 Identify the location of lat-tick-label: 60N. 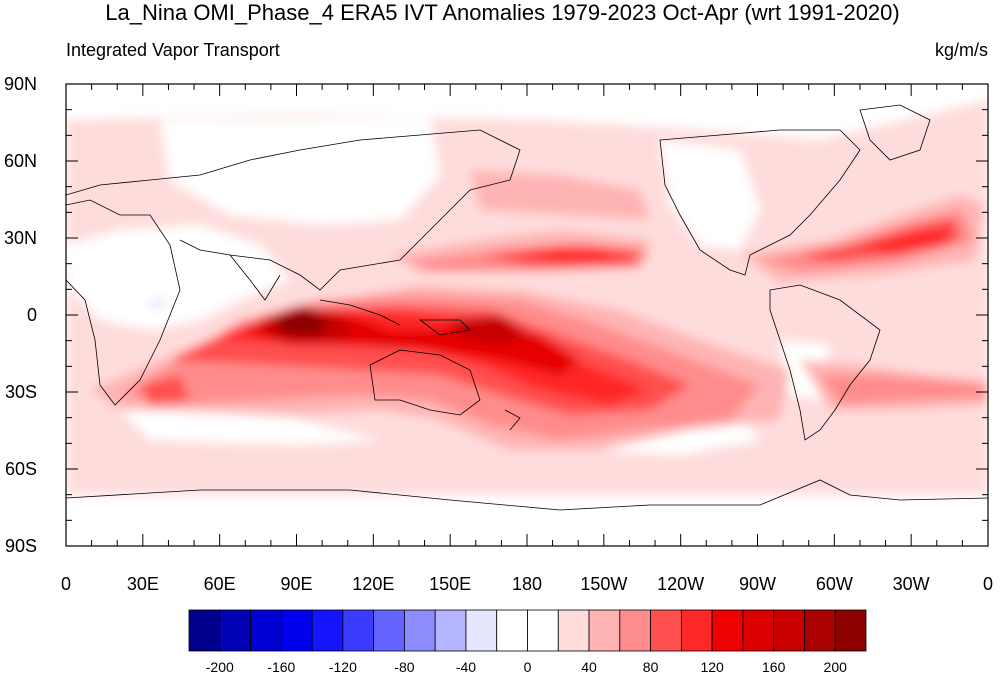
(20, 161).